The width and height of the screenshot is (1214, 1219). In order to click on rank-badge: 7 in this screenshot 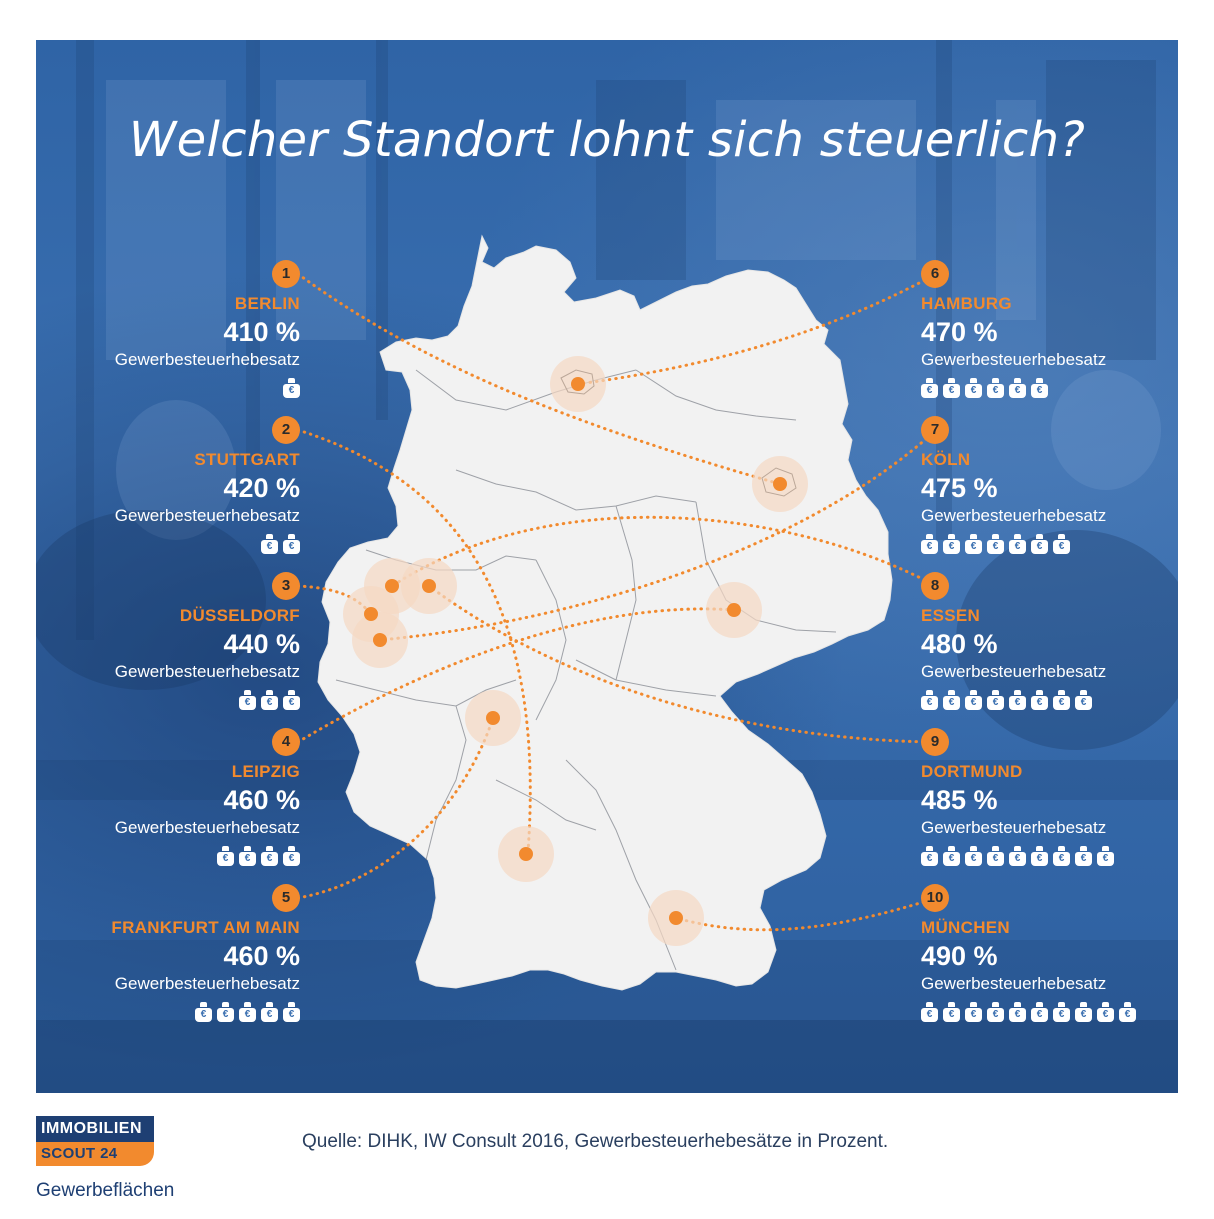, I will do `click(935, 430)`.